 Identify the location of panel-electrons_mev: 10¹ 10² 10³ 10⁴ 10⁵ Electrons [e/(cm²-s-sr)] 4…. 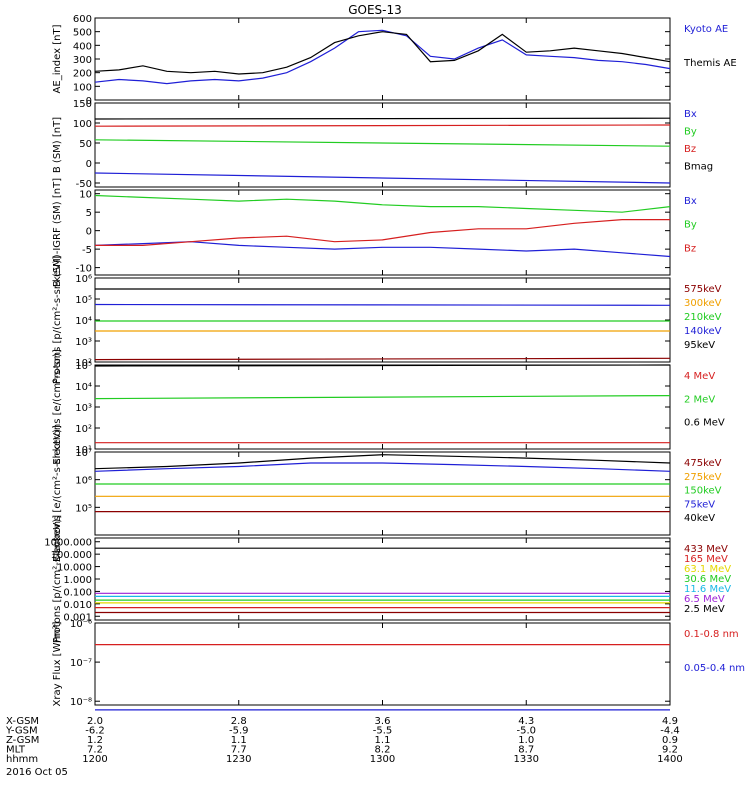
(388, 407).